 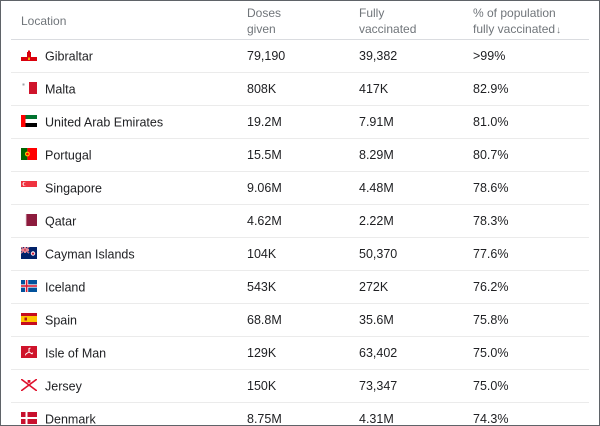 What do you see at coordinates (526, 188) in the screenshot?
I see `percent-cell: 78.6%` at bounding box center [526, 188].